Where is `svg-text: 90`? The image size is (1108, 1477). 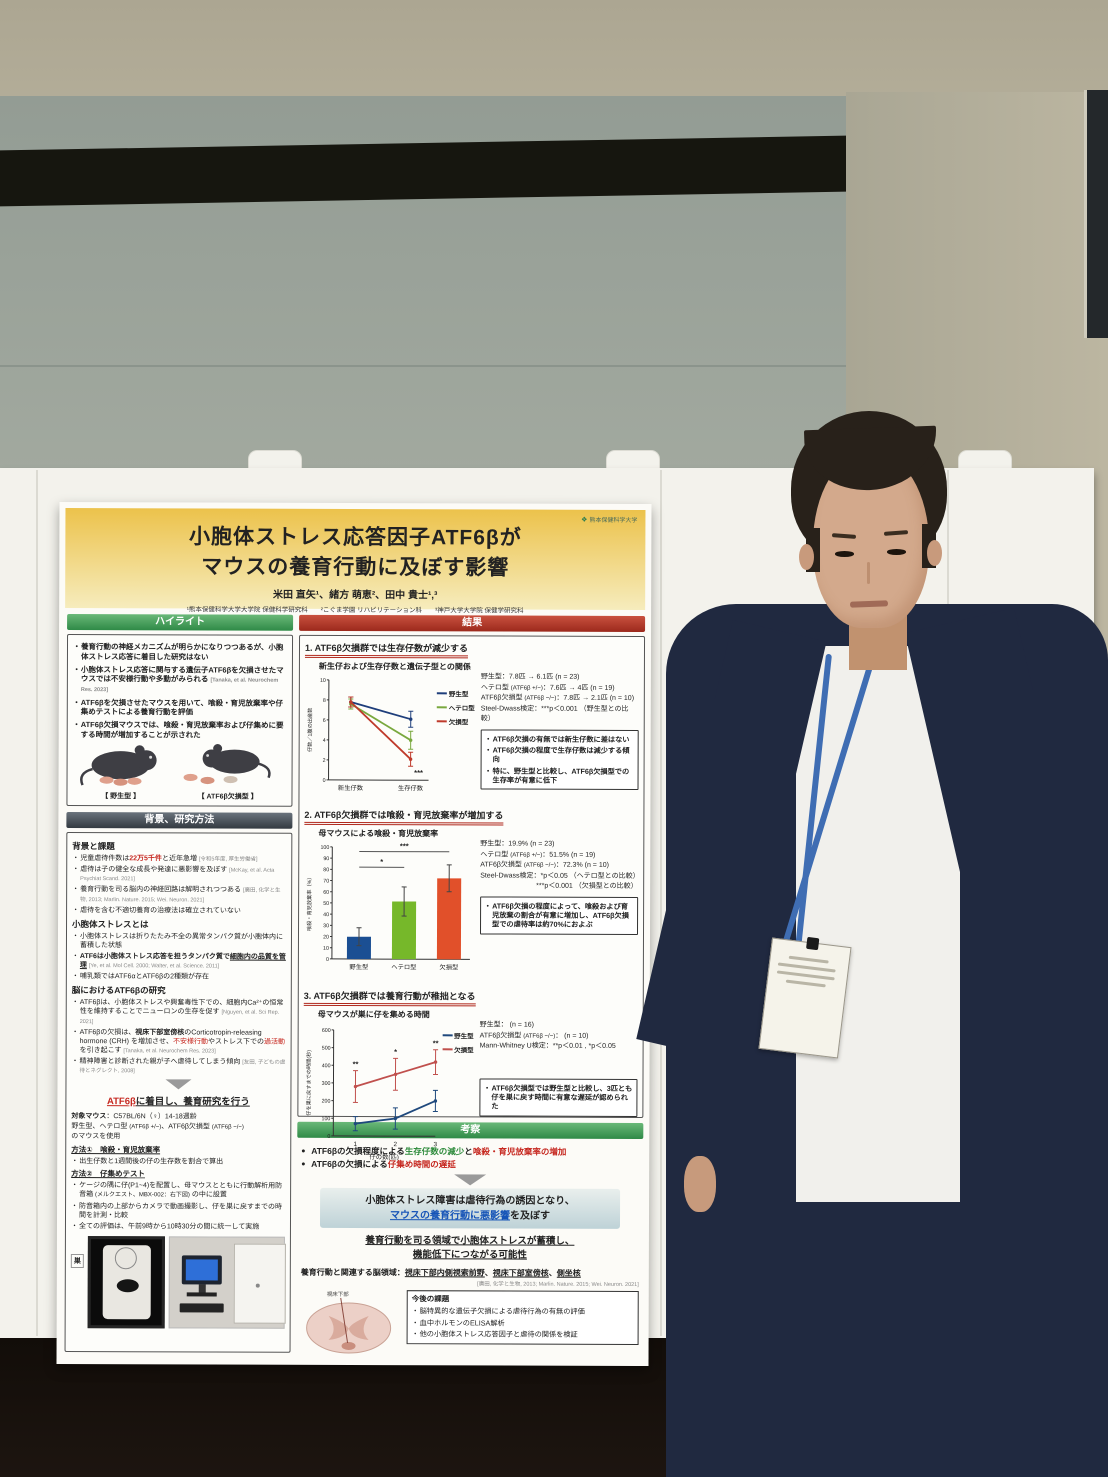 svg-text: 90 is located at coordinates (326, 859).